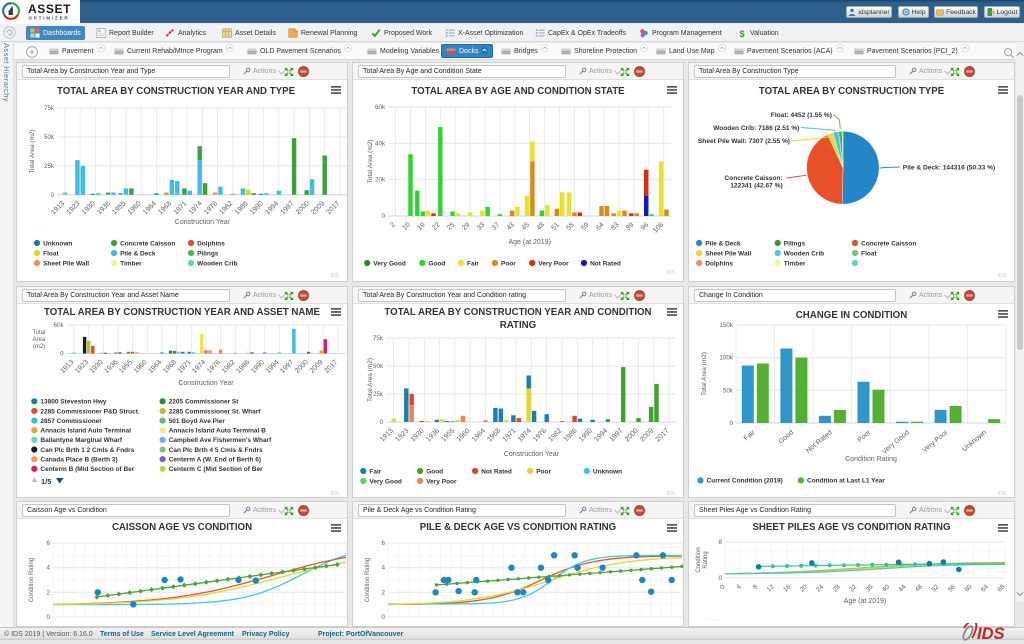  What do you see at coordinates (51, 253) in the screenshot?
I see `svg-text: Float` at bounding box center [51, 253].